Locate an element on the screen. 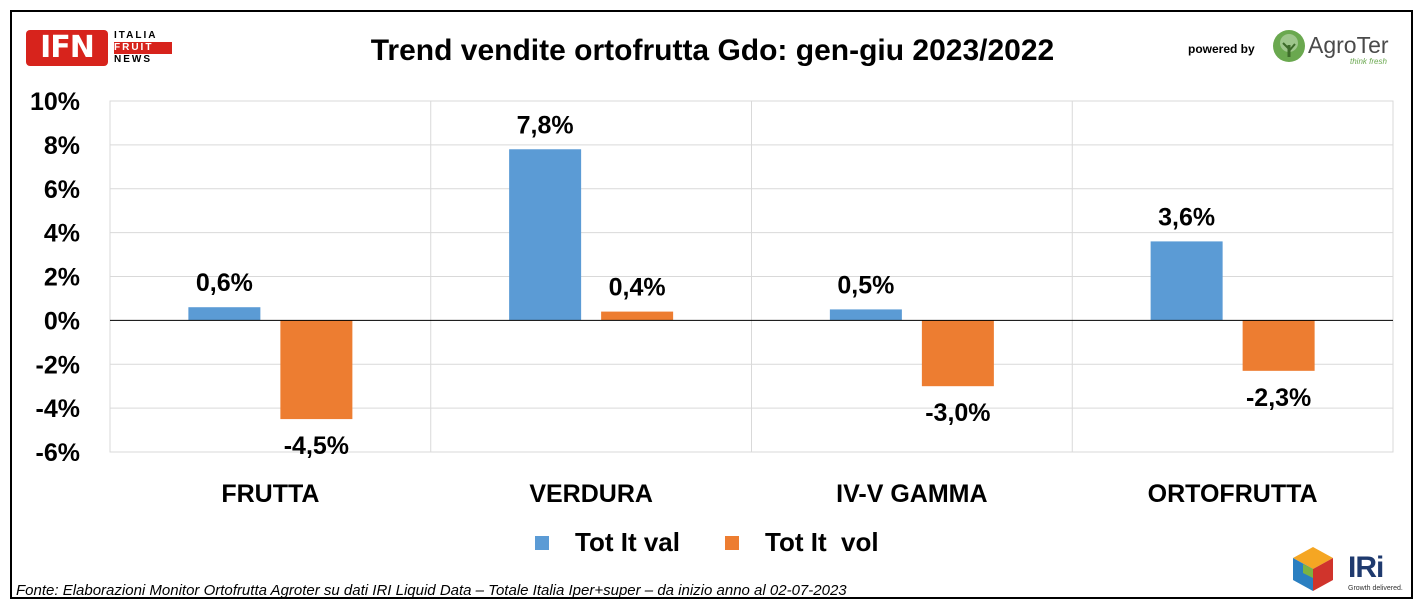 The image size is (1427, 611). tree-icon is located at coordinates (1289, 46).